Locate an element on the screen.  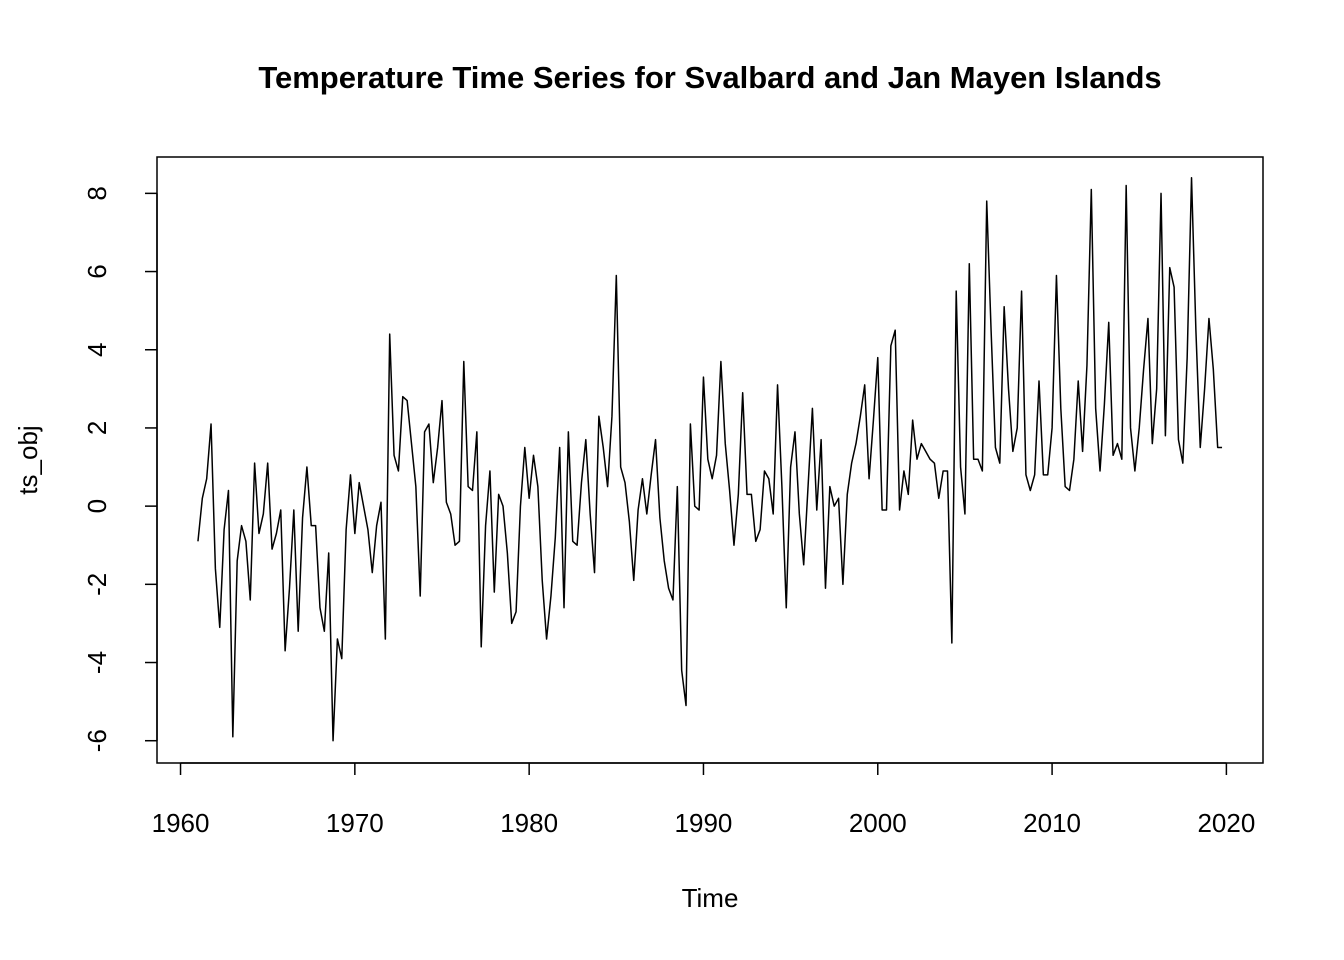
x-tick-label: 1960 is located at coordinates (181, 823).